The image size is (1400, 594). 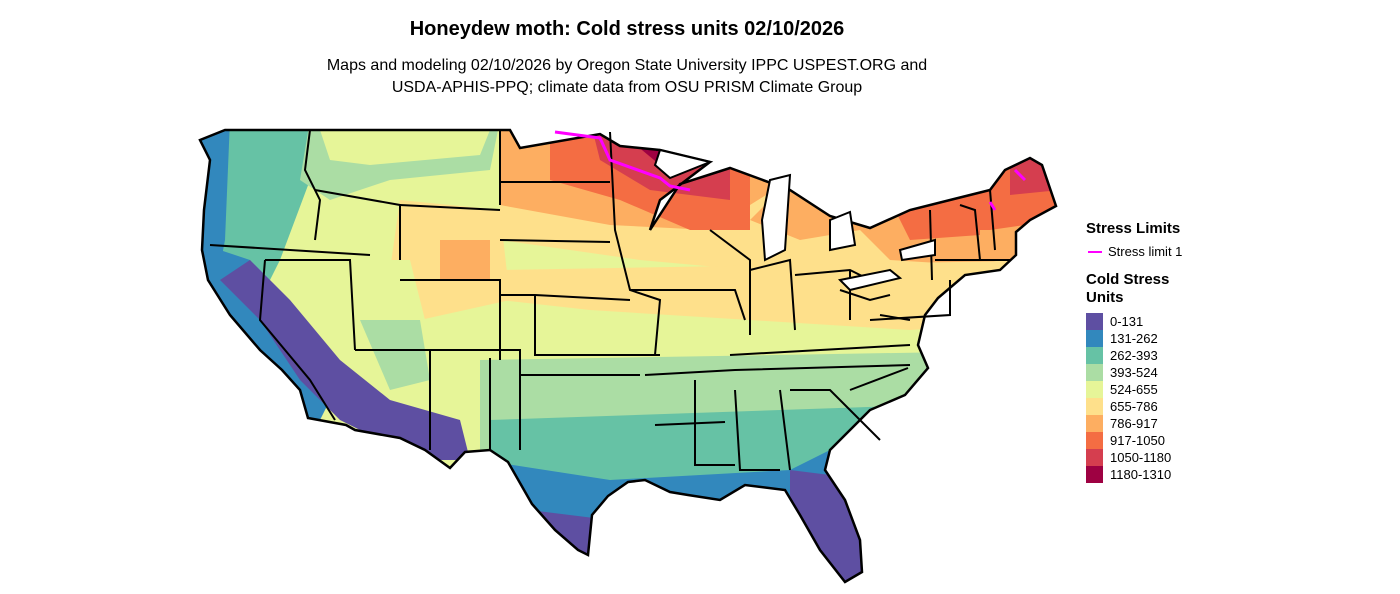 What do you see at coordinates (1145, 251) in the screenshot?
I see `stress-limit-label: Stress limit 1` at bounding box center [1145, 251].